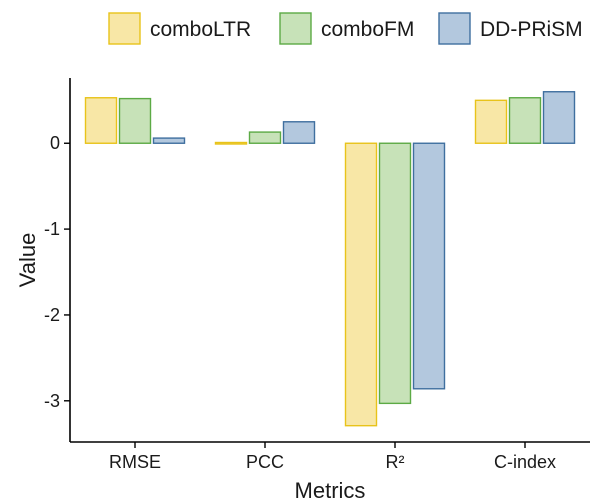 The image size is (598, 499). Describe the element at coordinates (265, 462) in the screenshot. I see `x-tick-label-1: PCC` at that location.